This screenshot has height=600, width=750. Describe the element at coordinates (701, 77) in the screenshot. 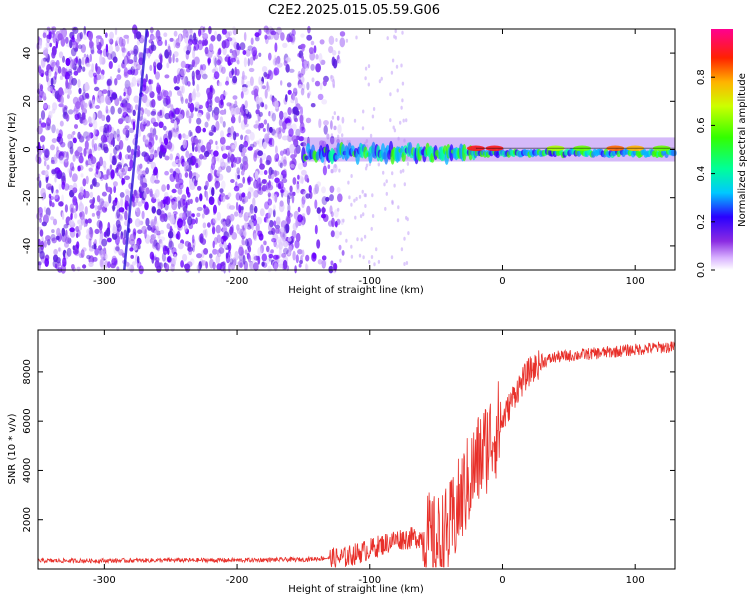

I see `colorbar-tick-label: 0.8` at that location.